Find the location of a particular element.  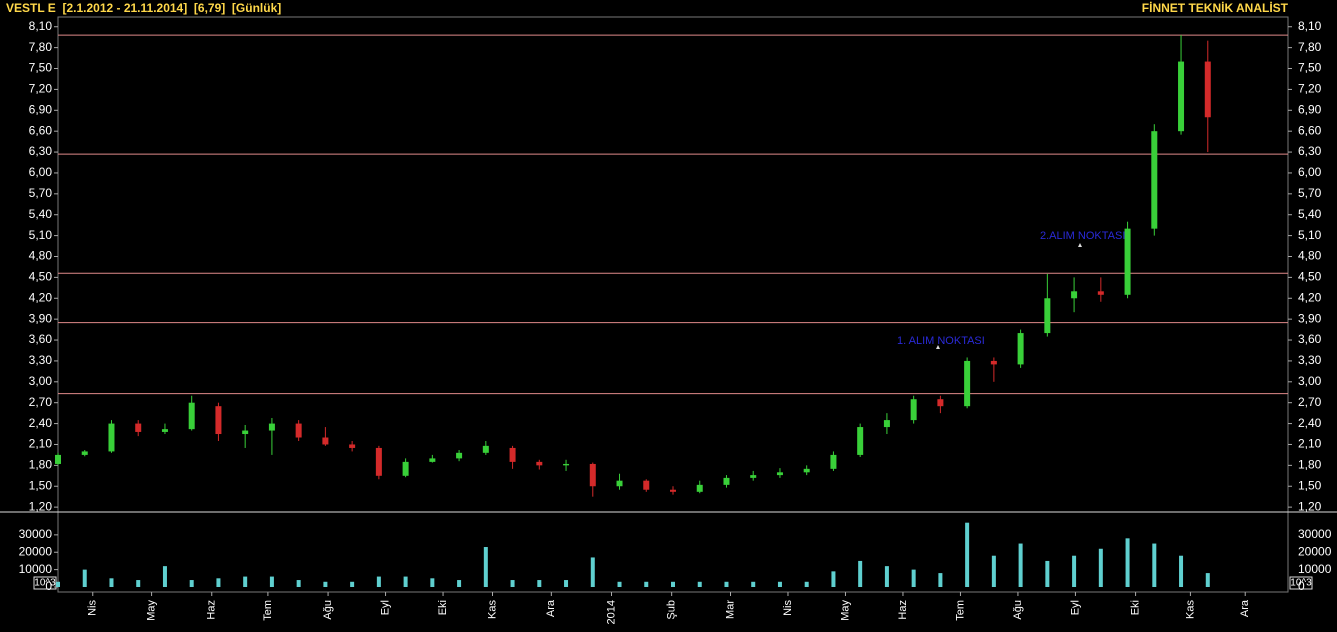

y-tick-label: 7,80 is located at coordinates (41, 47).